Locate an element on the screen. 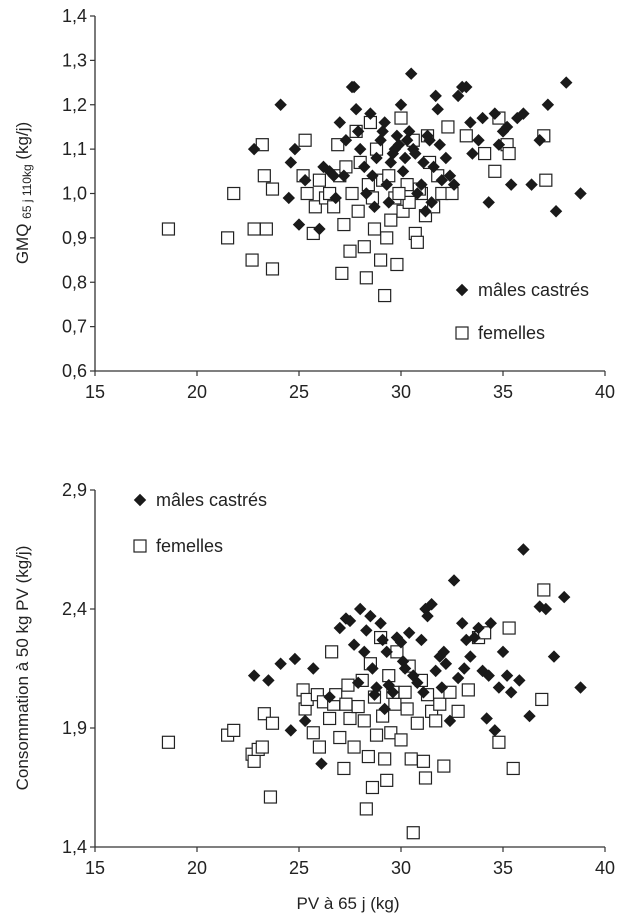 The height and width of the screenshot is (922, 633). series-males-castres is located at coordinates (417, 151).